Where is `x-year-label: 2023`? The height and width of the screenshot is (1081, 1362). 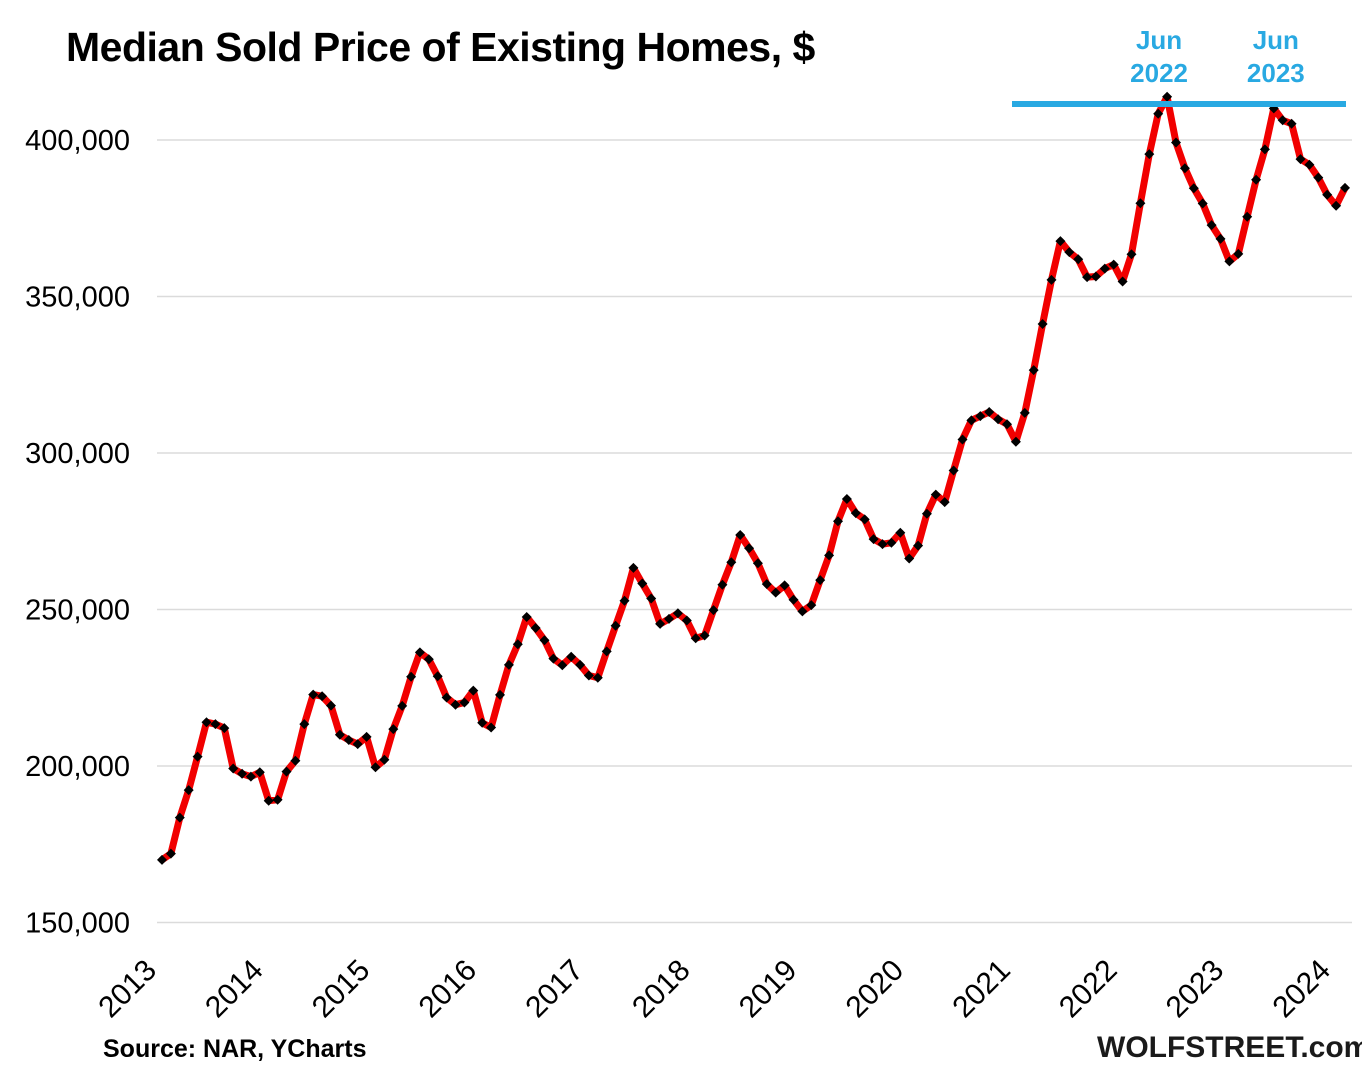
x-year-label: 2023 is located at coordinates (1195, 989).